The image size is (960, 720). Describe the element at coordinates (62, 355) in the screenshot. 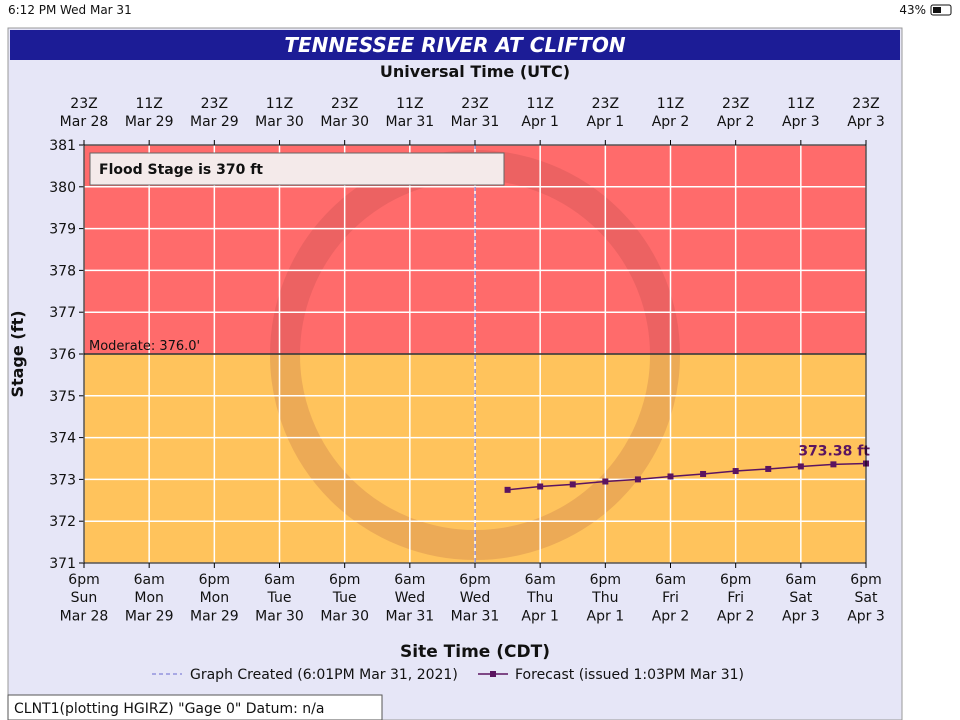

I see `y-tick-label: 376` at that location.